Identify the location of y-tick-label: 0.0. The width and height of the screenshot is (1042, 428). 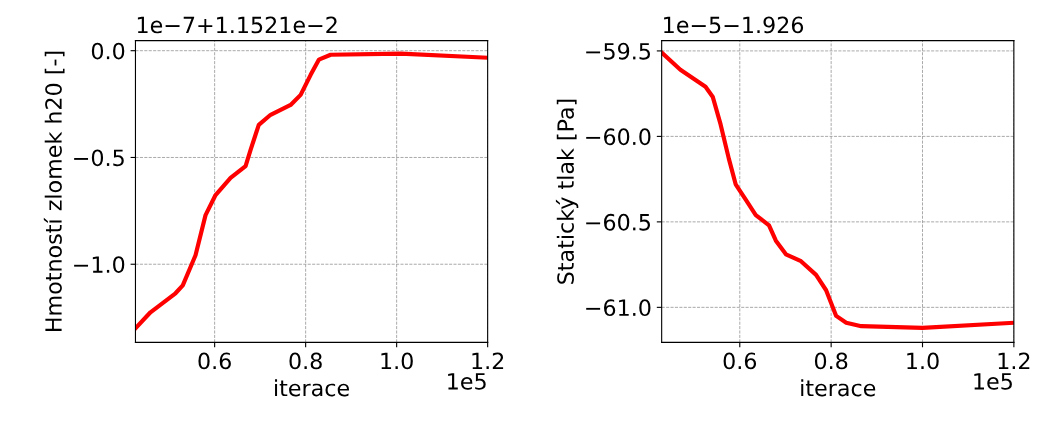
(108, 51).